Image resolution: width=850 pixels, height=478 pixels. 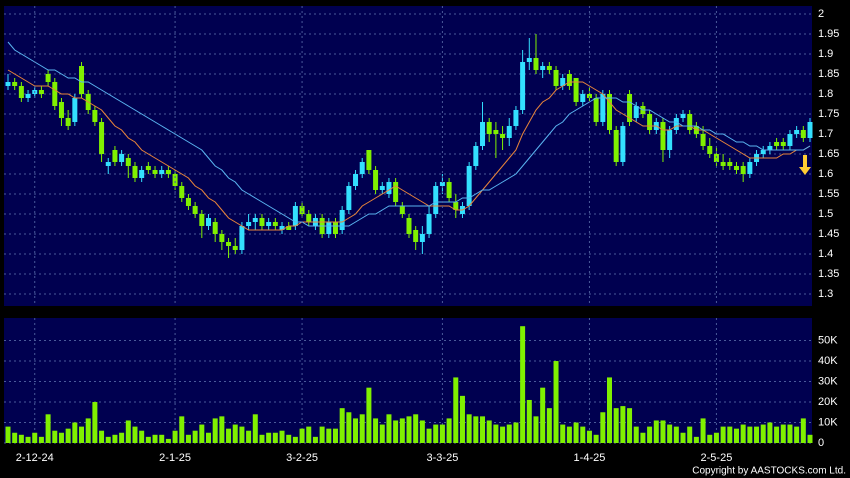 I want to click on y-tick-label: 1.35, so click(x=828, y=274).